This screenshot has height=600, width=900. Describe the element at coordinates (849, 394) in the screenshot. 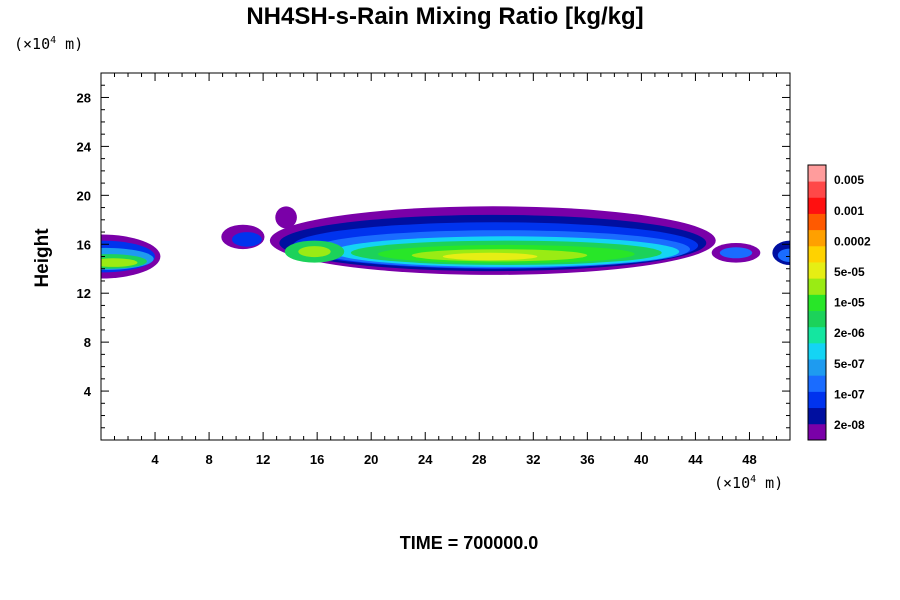

I see `colorbar-label: 1e-07` at that location.